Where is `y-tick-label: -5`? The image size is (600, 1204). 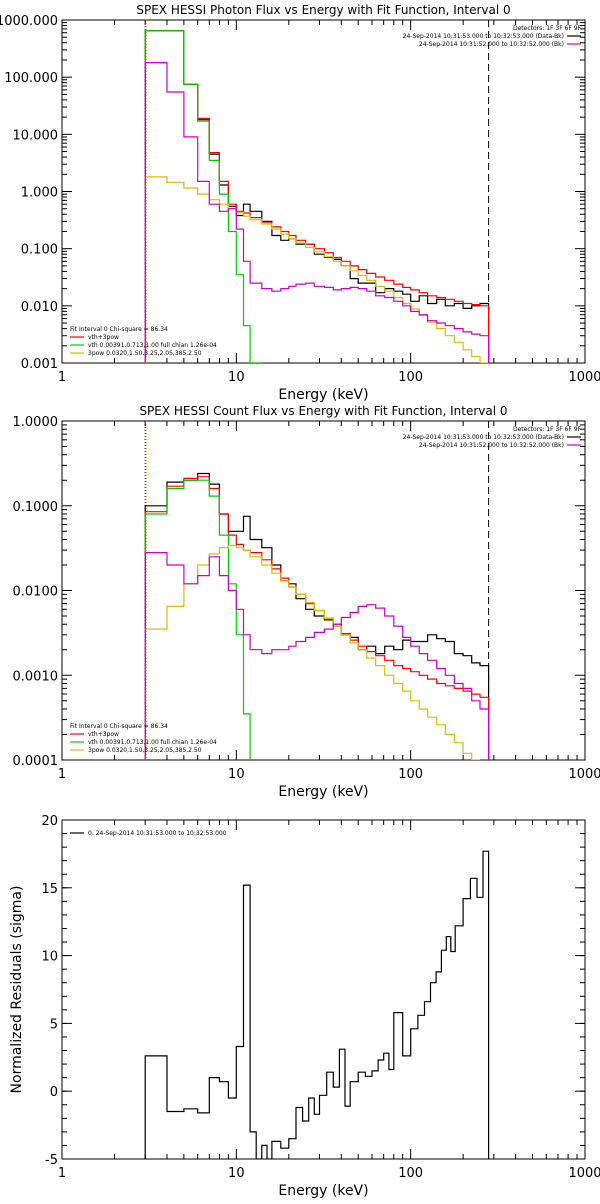 y-tick-label: -5 is located at coordinates (51, 1160).